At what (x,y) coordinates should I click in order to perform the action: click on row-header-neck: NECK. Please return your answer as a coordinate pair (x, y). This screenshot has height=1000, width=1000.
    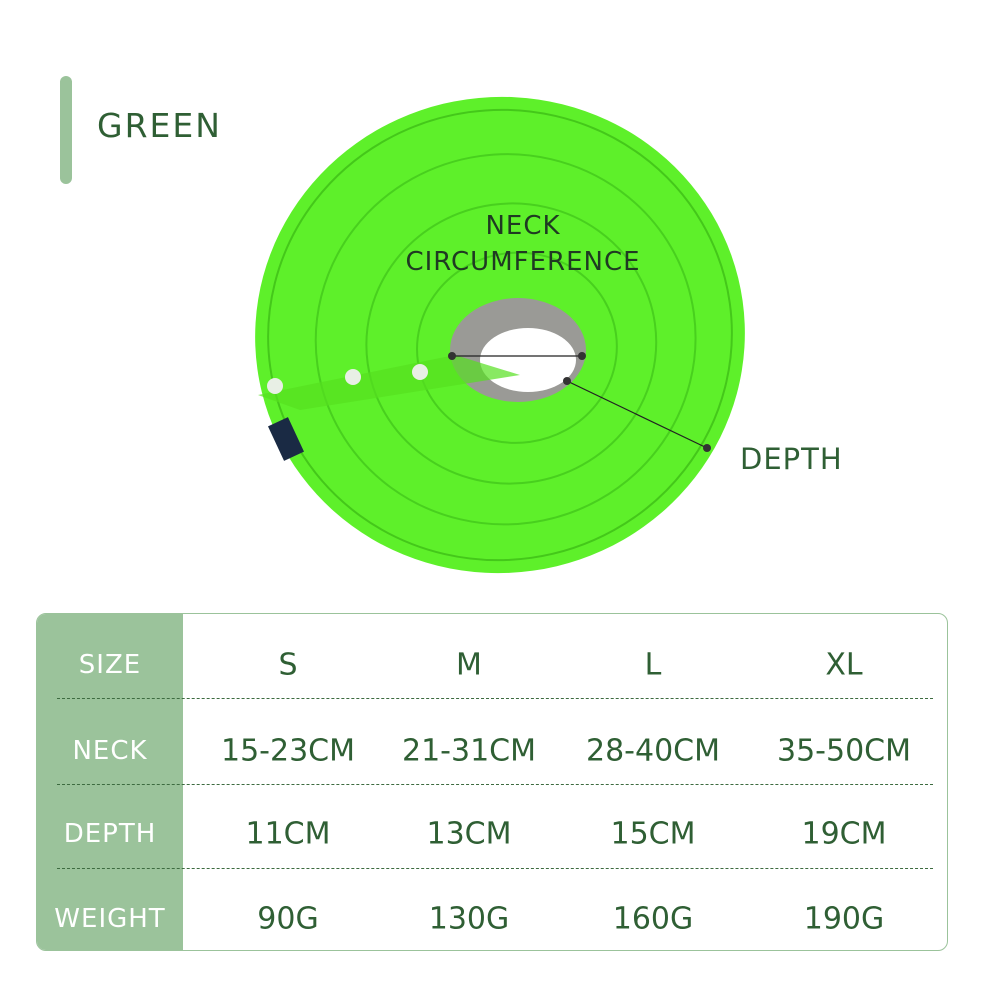
    Looking at the image, I should click on (110, 751).